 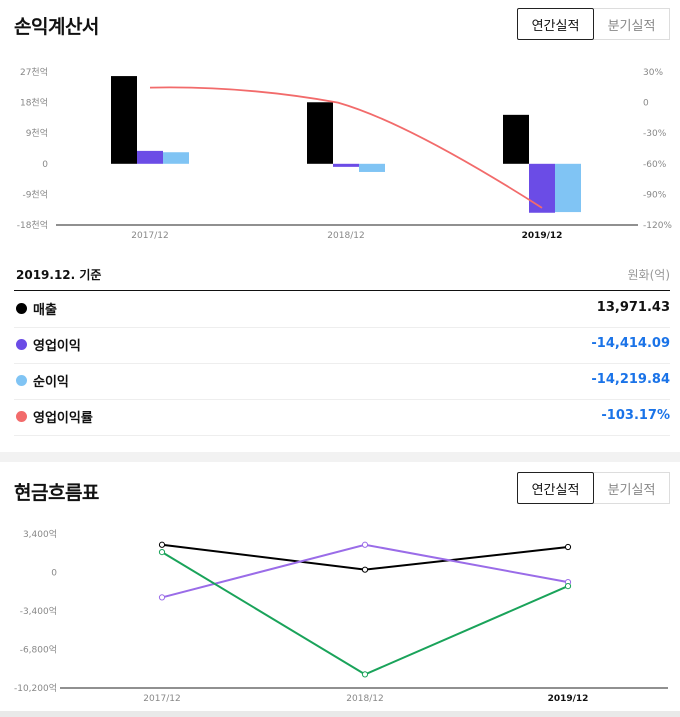 What do you see at coordinates (342, 276) in the screenshot?
I see `income-legend-header: 2019.12. 기준 원화(억)` at bounding box center [342, 276].